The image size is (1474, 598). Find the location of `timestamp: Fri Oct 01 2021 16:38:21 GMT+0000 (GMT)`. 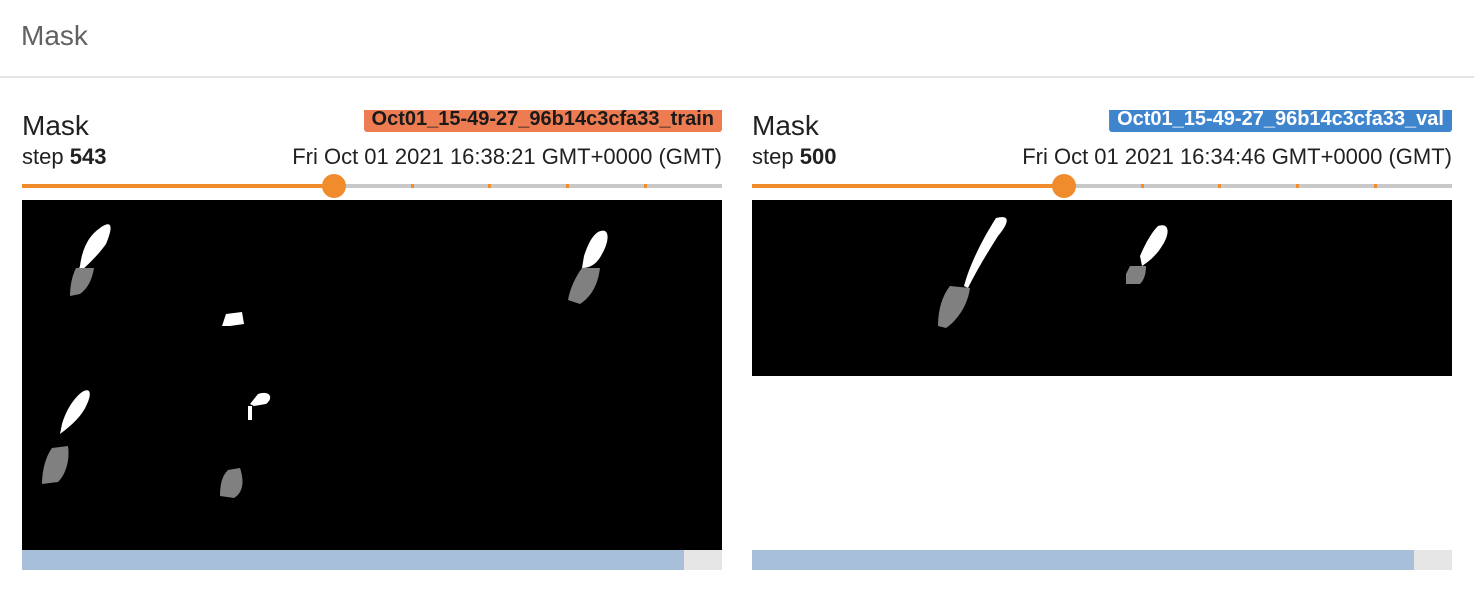

timestamp: Fri Oct 01 2021 16:38:21 GMT+0000 (GMT) is located at coordinates (507, 156).